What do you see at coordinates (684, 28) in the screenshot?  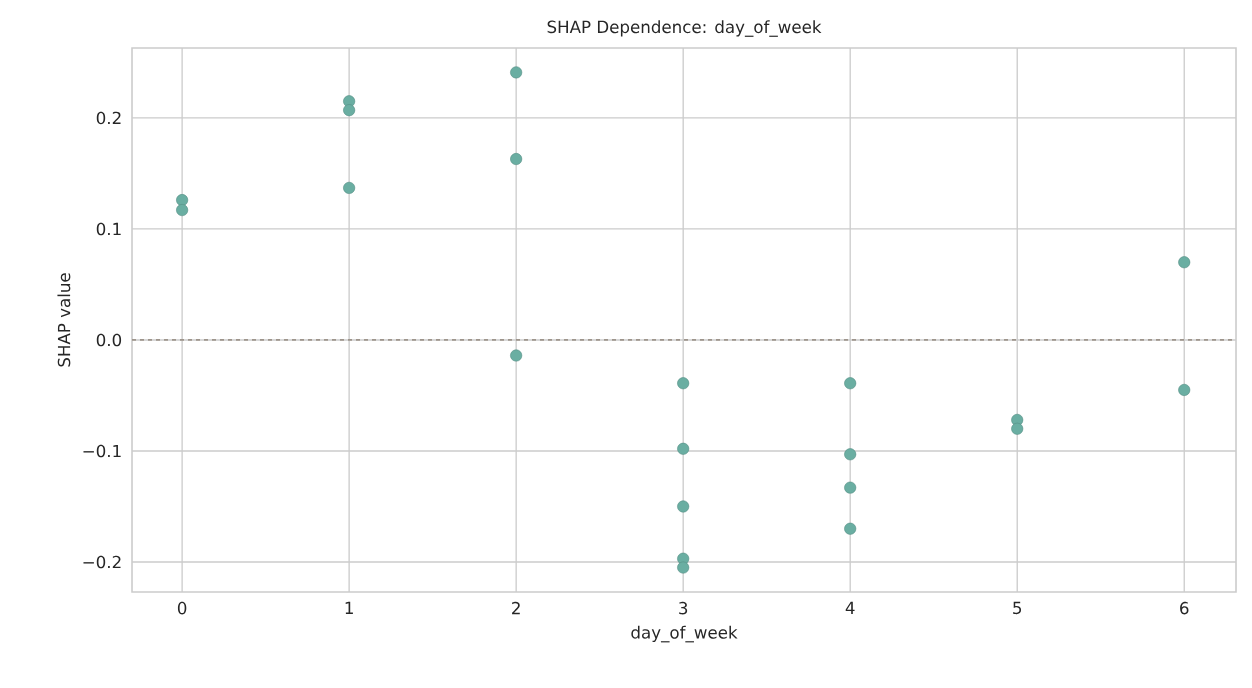 I see `chart-title: SHAP Dependence: day_of_week` at bounding box center [684, 28].